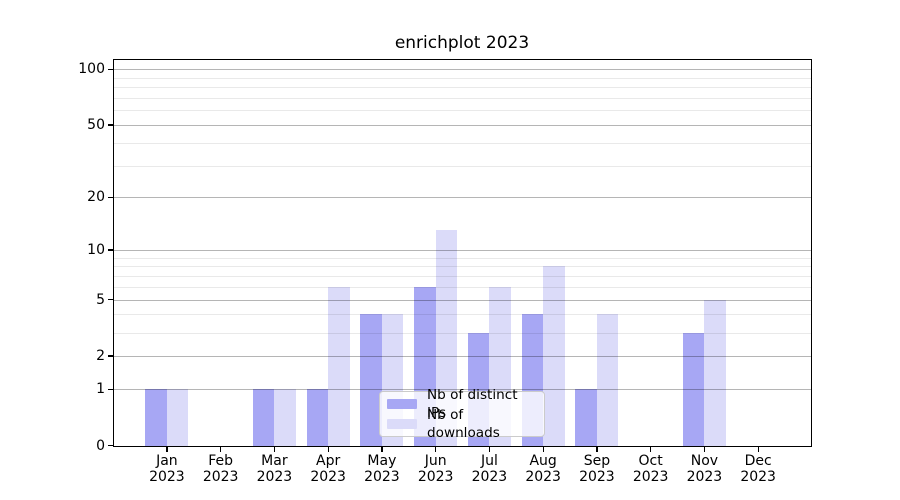 The height and width of the screenshot is (500, 900). Describe the element at coordinates (91, 69) in the screenshot. I see `y-tick-label-100: 100` at that location.